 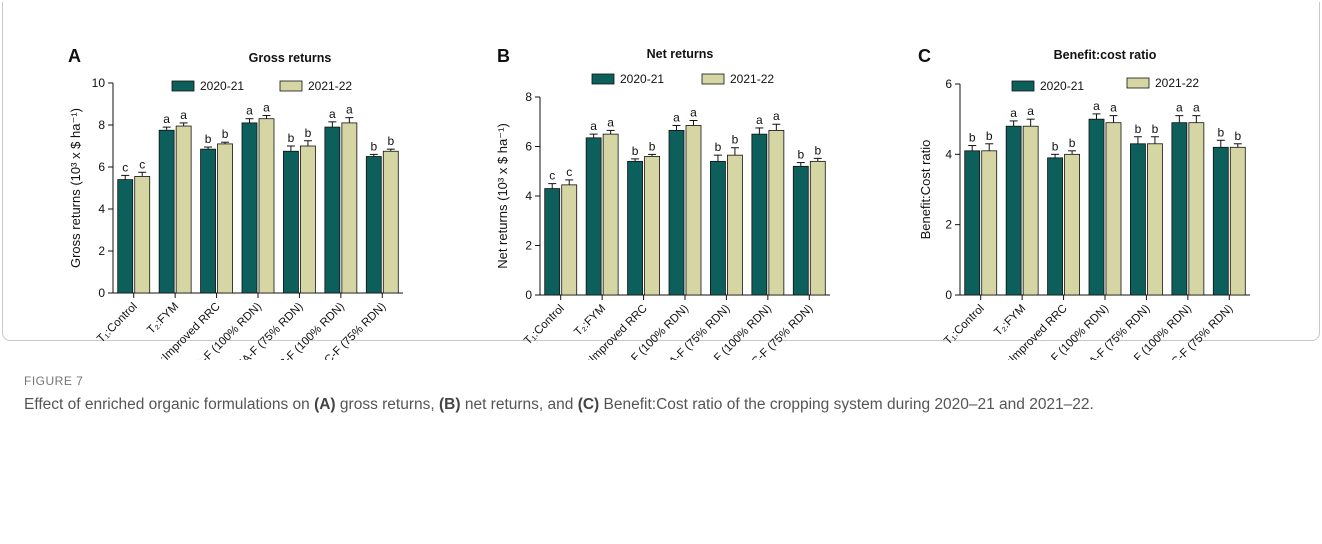 I want to click on caption-part: gross returns,, so click(x=387, y=404).